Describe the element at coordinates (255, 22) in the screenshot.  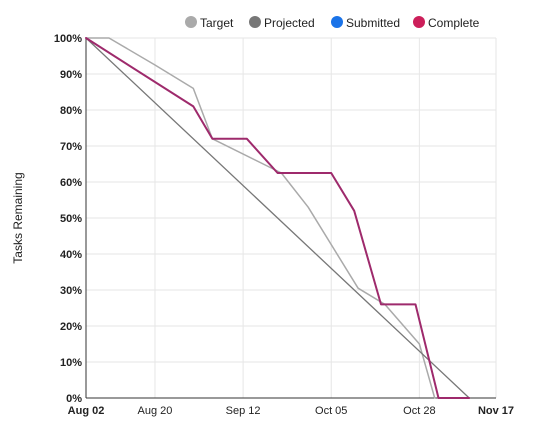
I see `legend-swatch-projected` at that location.